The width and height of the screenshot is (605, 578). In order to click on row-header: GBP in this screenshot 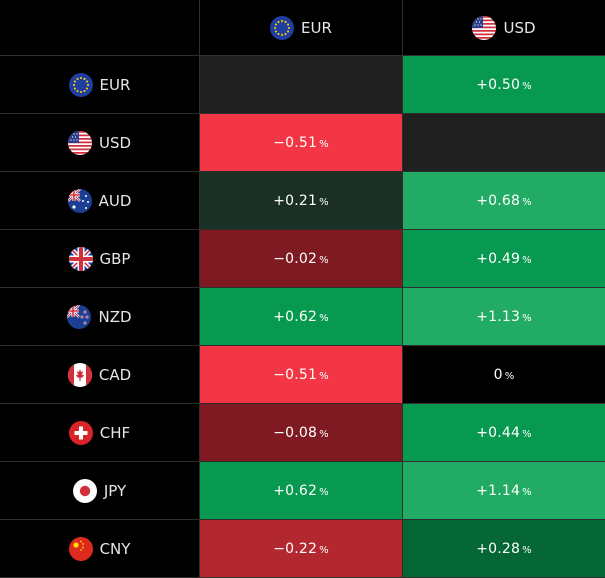, I will do `click(100, 258)`.